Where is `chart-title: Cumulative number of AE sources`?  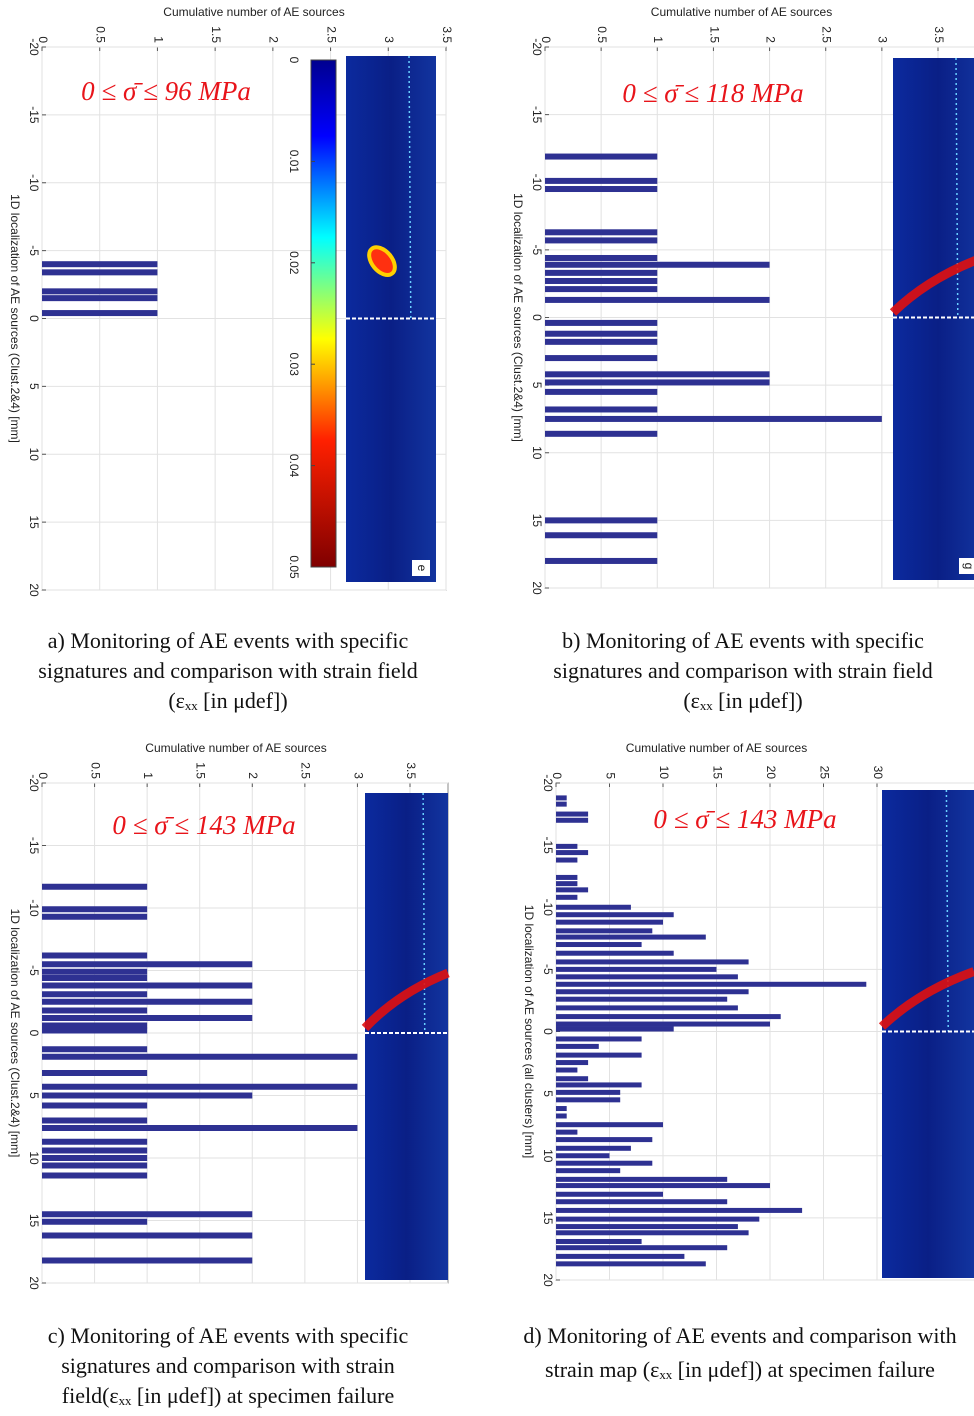
chart-title: Cumulative number of AE sources is located at coordinates (235, 748).